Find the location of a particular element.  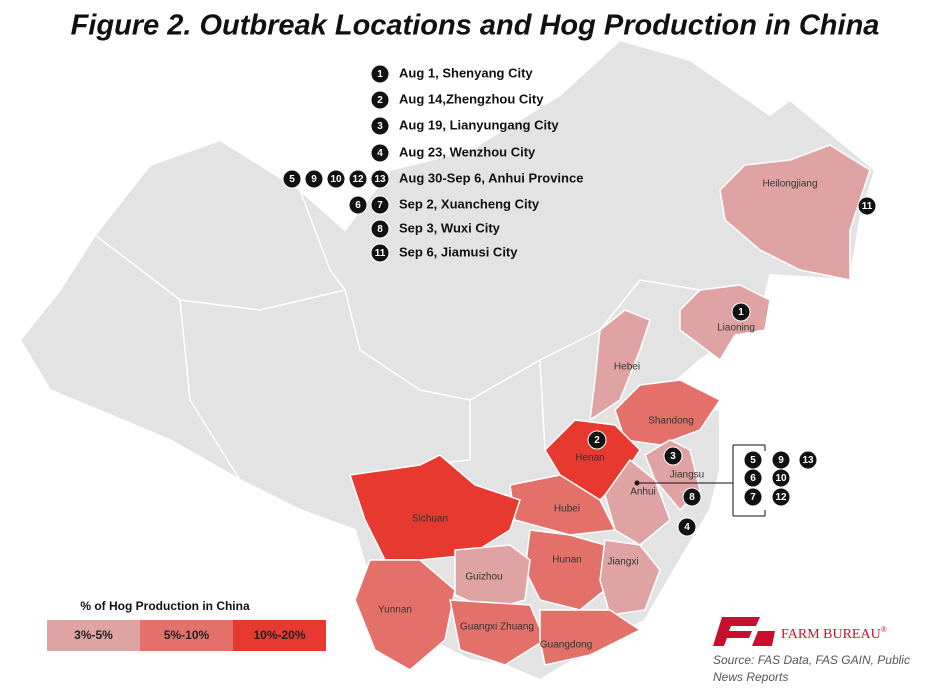

logo-name: FARM BUREAU is located at coordinates (831, 634).